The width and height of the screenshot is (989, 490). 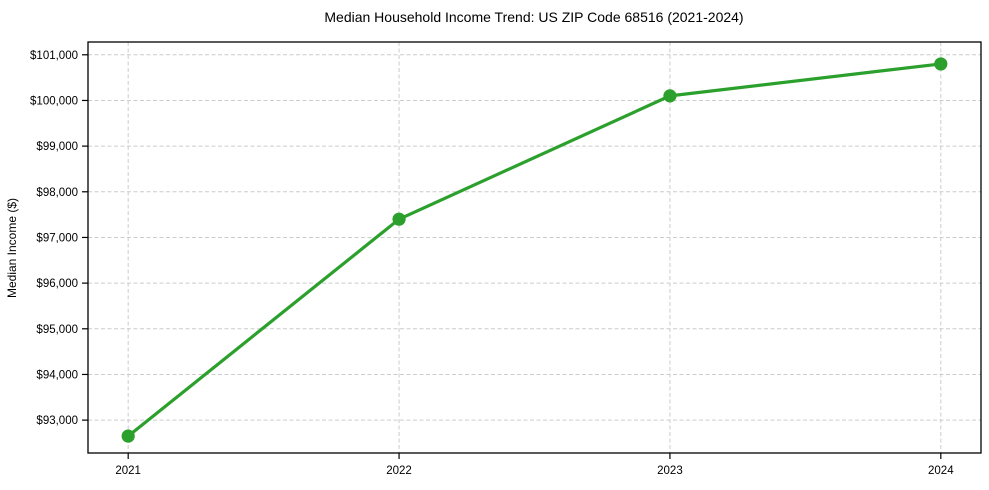 I want to click on x-tick-label: 2024, so click(x=941, y=471).